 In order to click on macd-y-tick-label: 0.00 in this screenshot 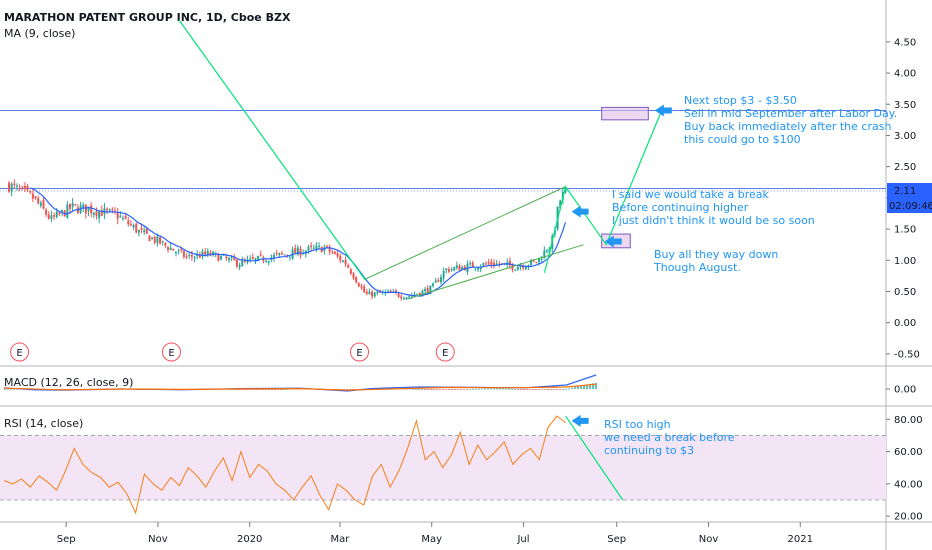, I will do `click(905, 390)`.